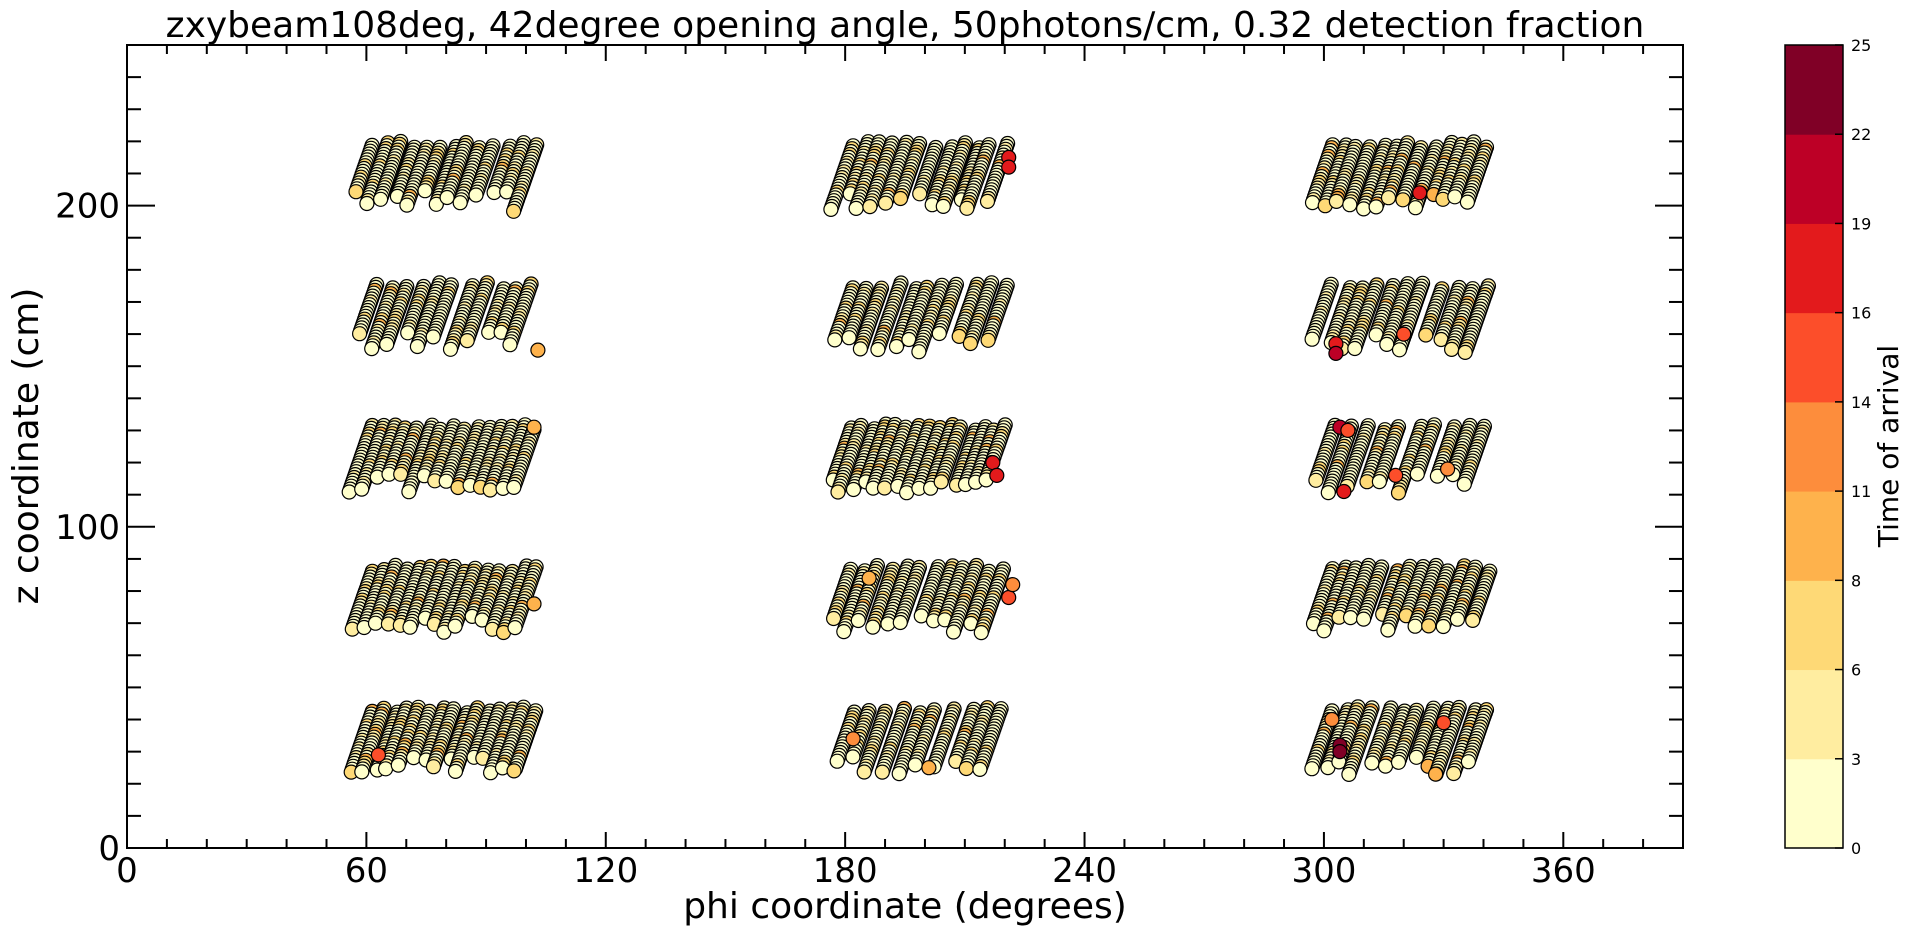 Image resolution: width=1907 pixels, height=934 pixels. What do you see at coordinates (1861, 223) in the screenshot?
I see `colorbar-tick-label: 19` at bounding box center [1861, 223].